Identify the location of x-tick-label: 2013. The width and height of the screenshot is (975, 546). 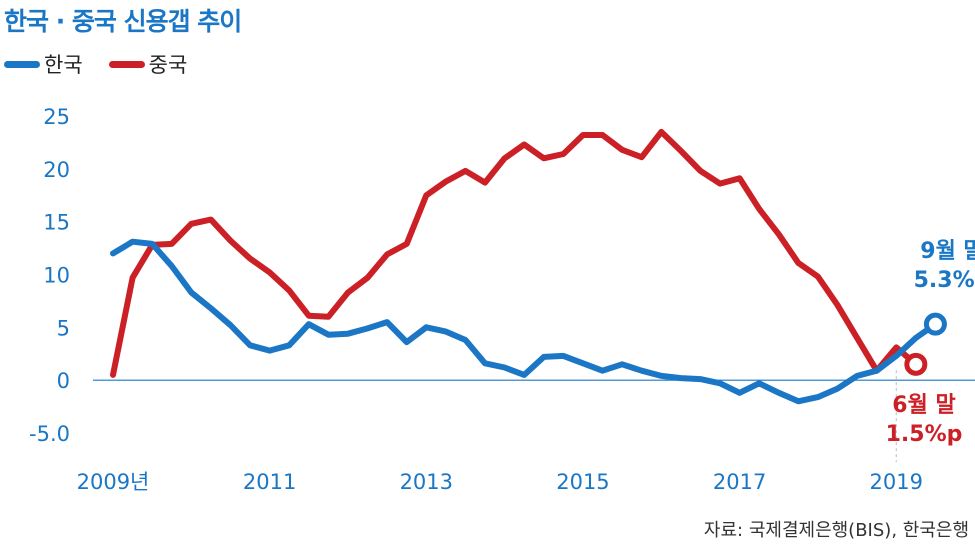
(426, 482).